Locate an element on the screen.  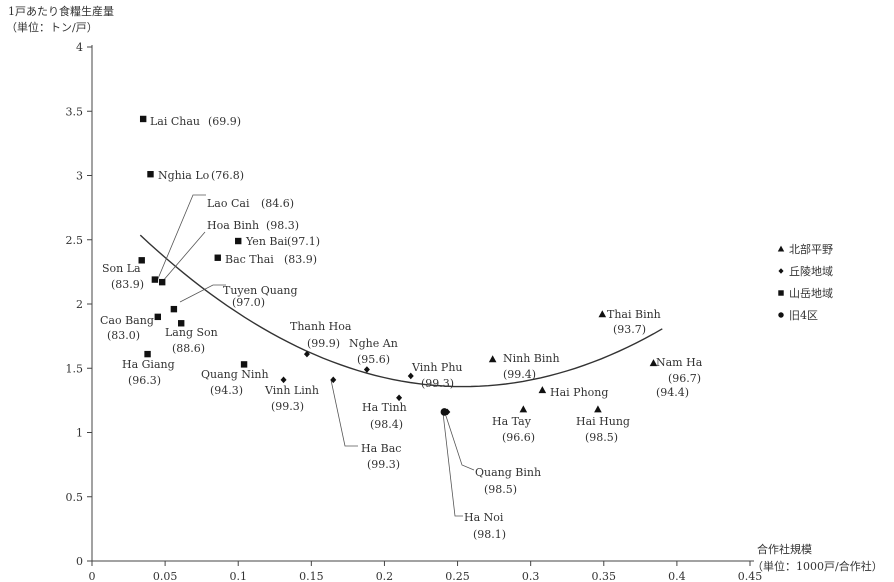
y-tick-label: 2.5 is located at coordinates (75, 240).